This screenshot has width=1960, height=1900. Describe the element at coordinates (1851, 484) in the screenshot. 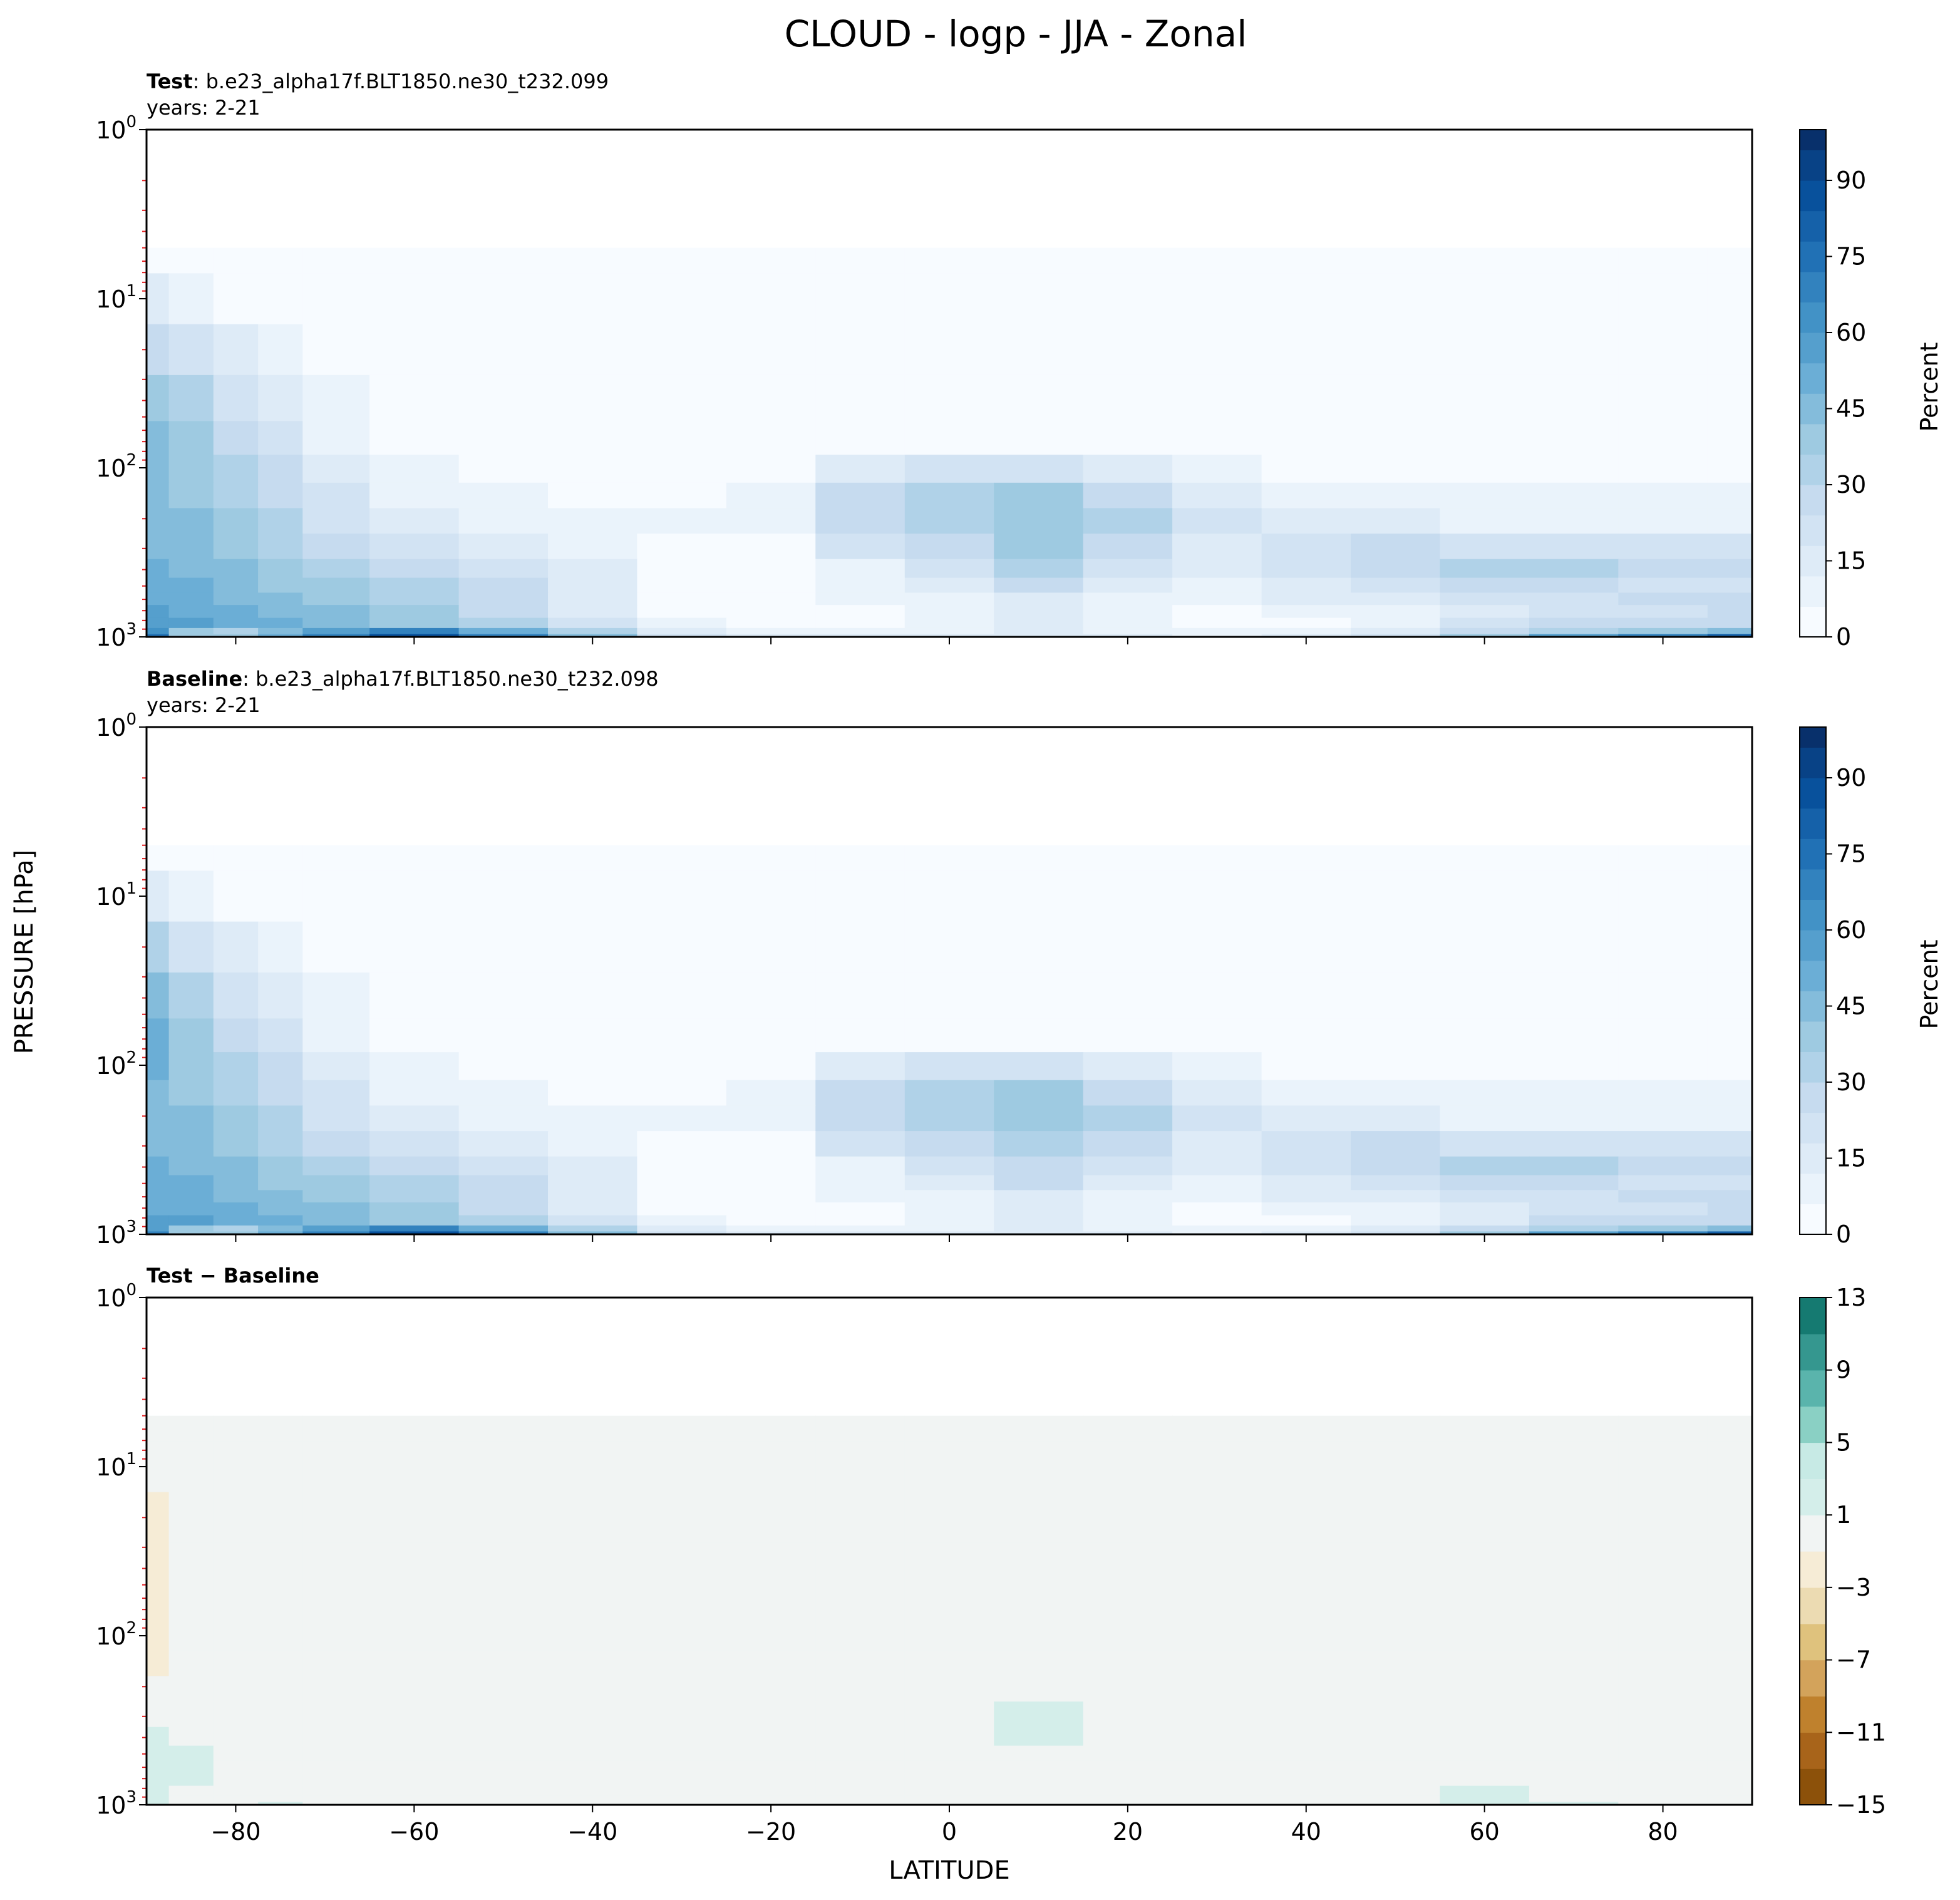

I see `colorbar-tick-label: 30` at that location.